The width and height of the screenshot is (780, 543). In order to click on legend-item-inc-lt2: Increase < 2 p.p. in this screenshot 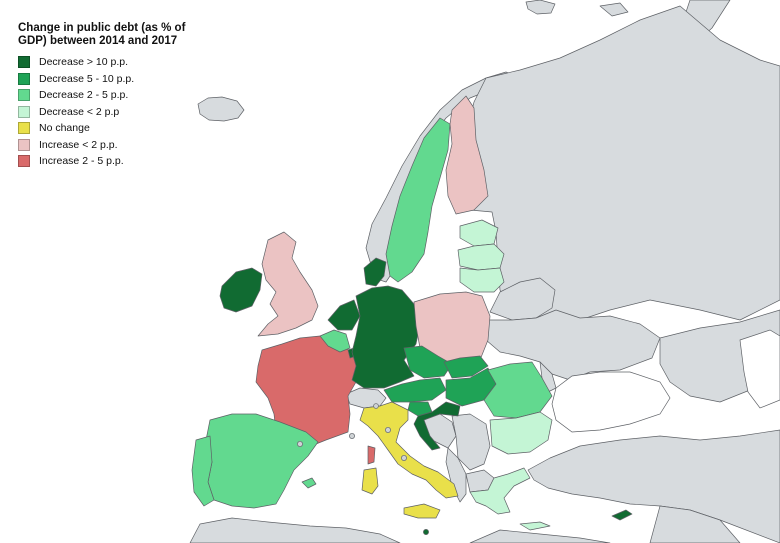, I will do `click(105, 145)`.